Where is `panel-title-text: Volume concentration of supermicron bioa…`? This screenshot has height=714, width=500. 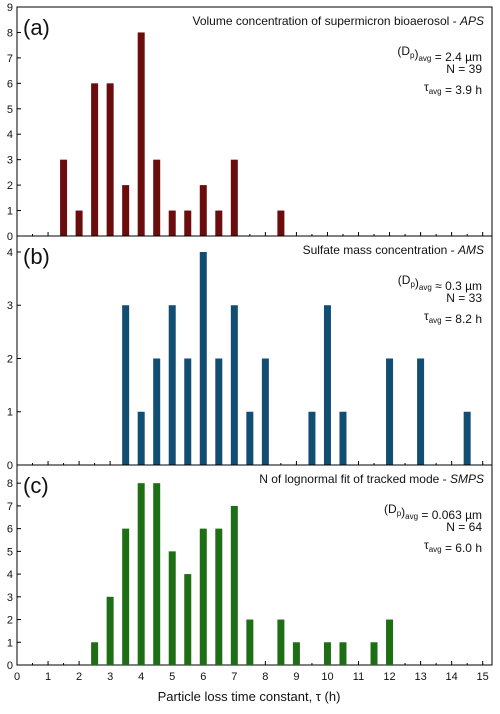
panel-title-text: Volume concentration of supermicron bioa… is located at coordinates (326, 21).